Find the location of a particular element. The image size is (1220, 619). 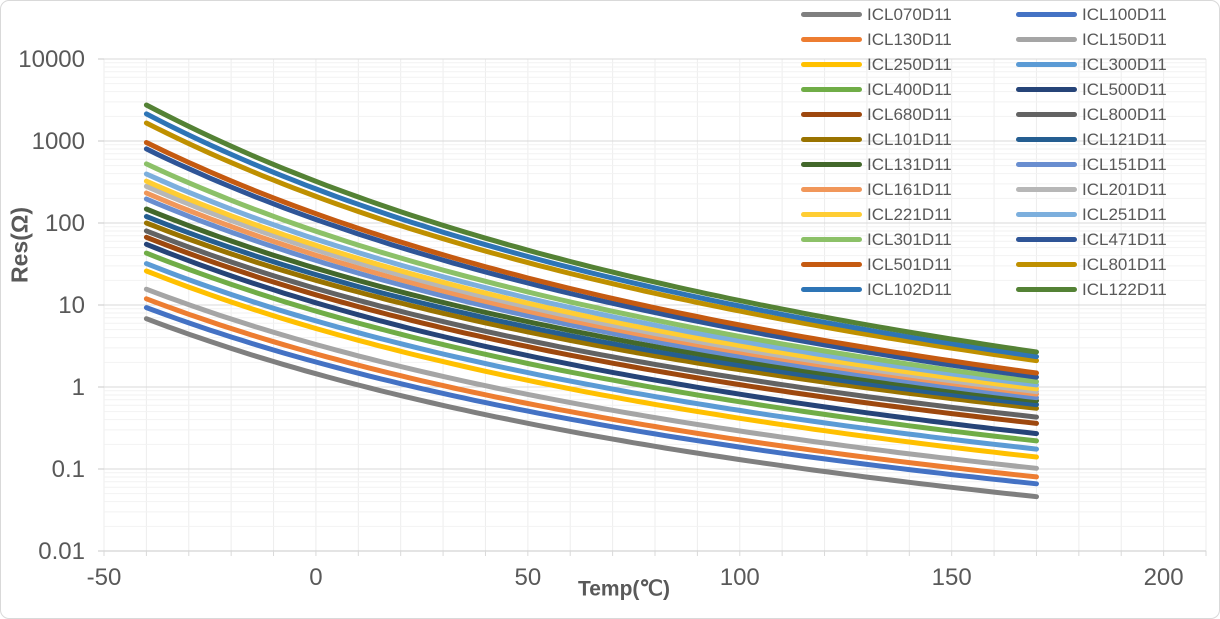

legend-item-label: ICL131D11 is located at coordinates (909, 164).